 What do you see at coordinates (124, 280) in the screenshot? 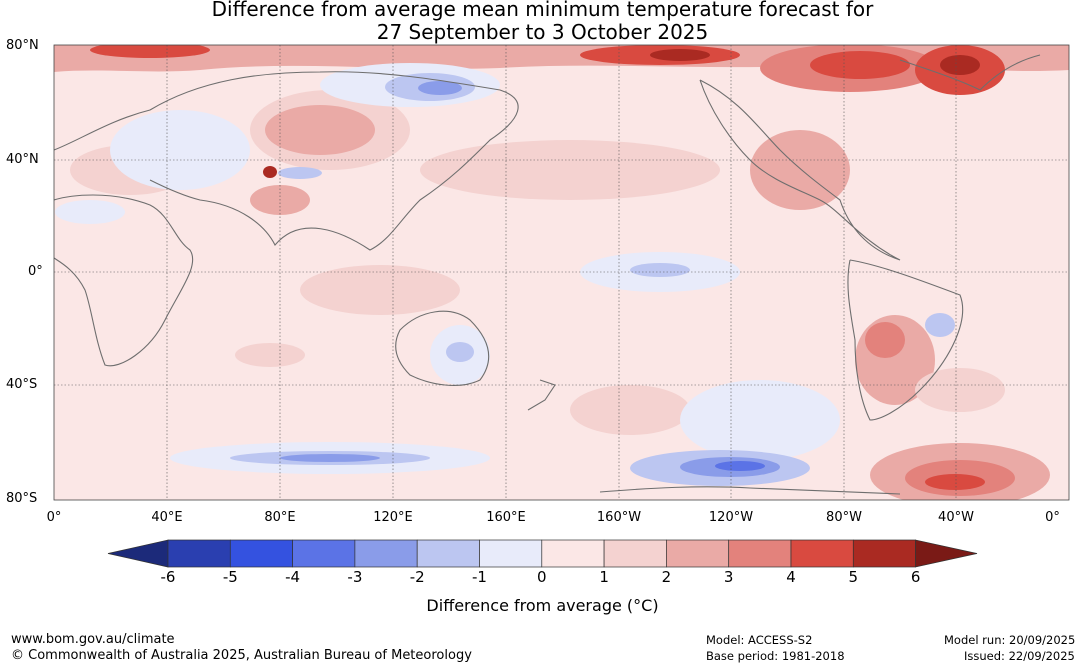
I see `coastline-africa` at bounding box center [124, 280].